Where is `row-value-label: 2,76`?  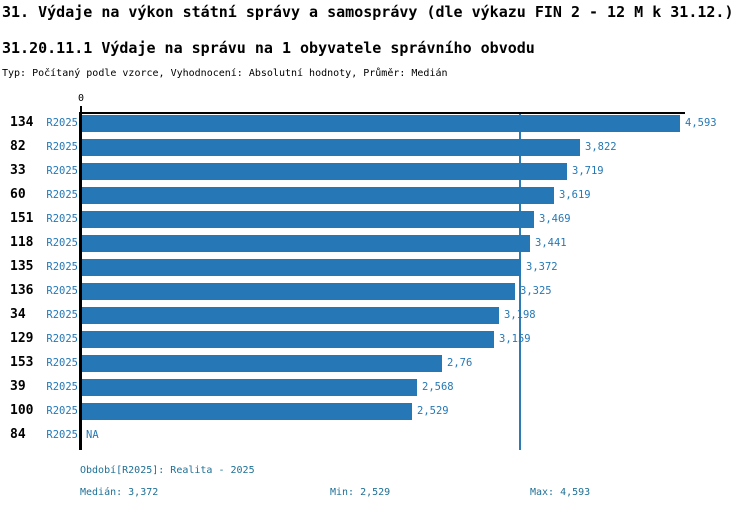
row-value-label: 2,76 is located at coordinates (460, 363).